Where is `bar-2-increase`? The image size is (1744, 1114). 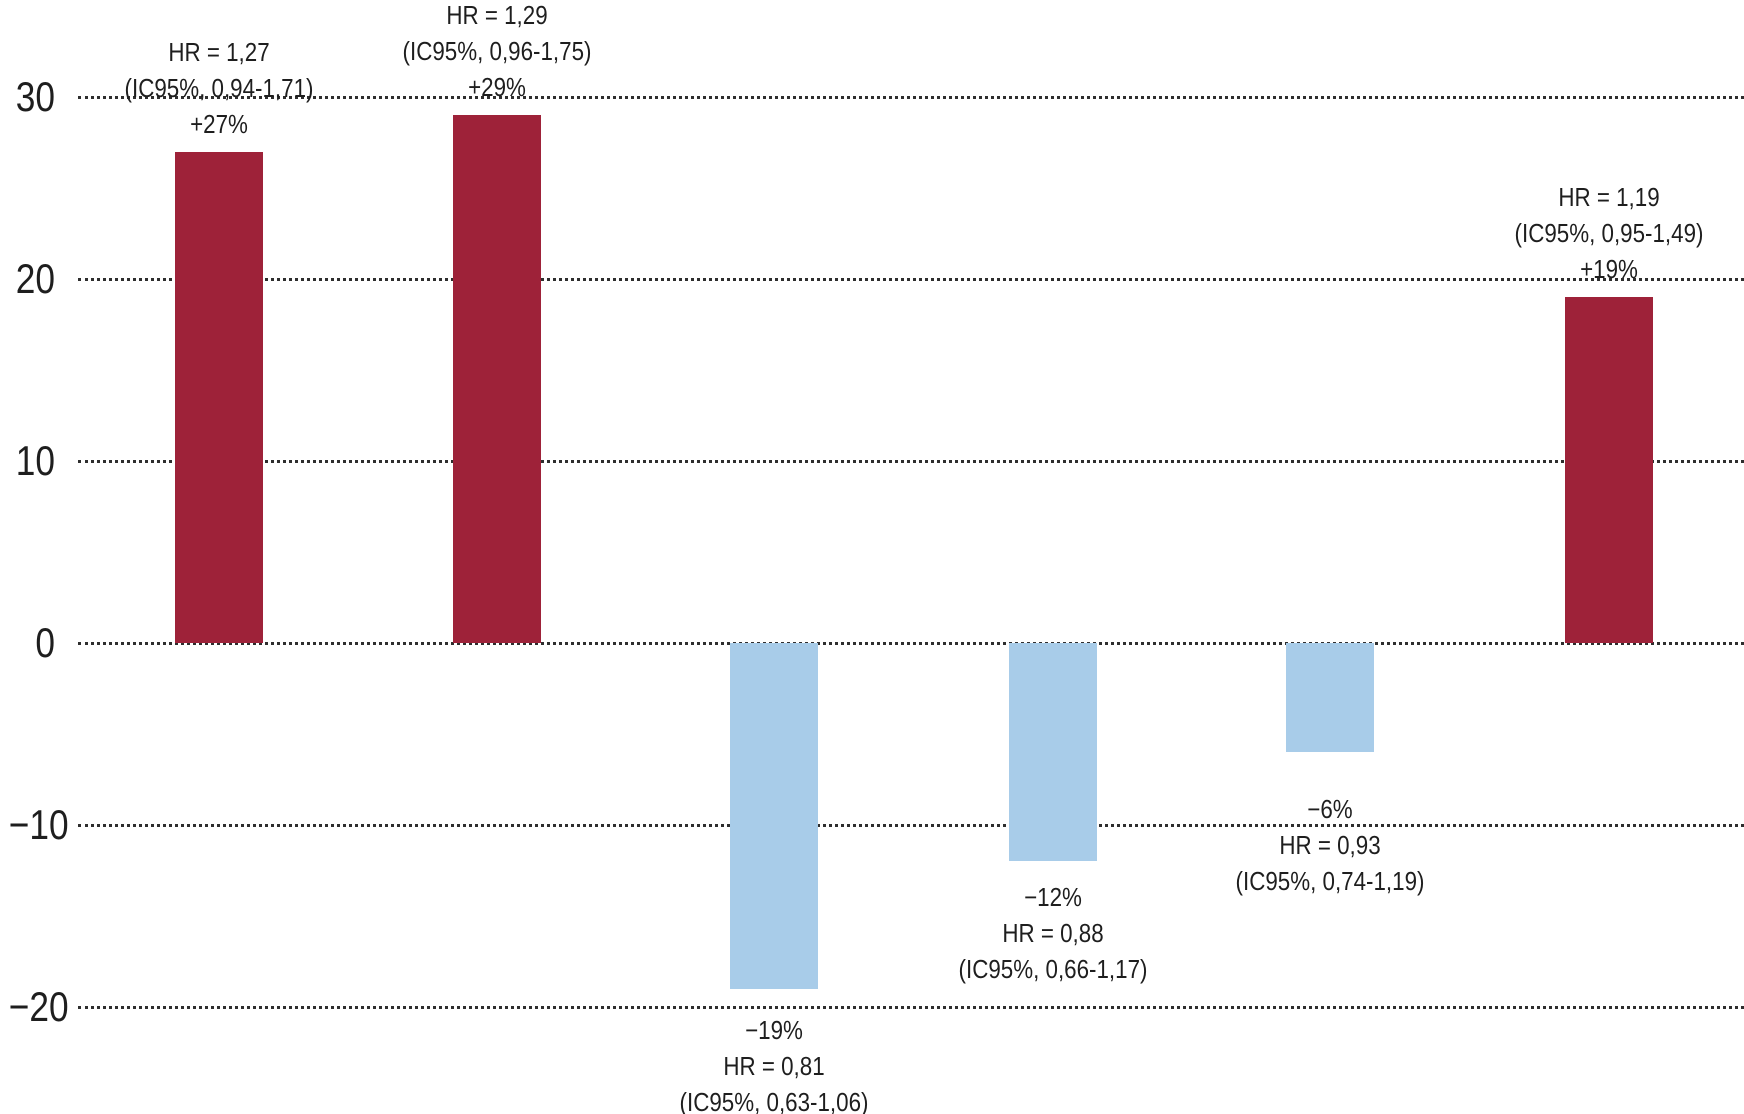 bar-2-increase is located at coordinates (497, 379).